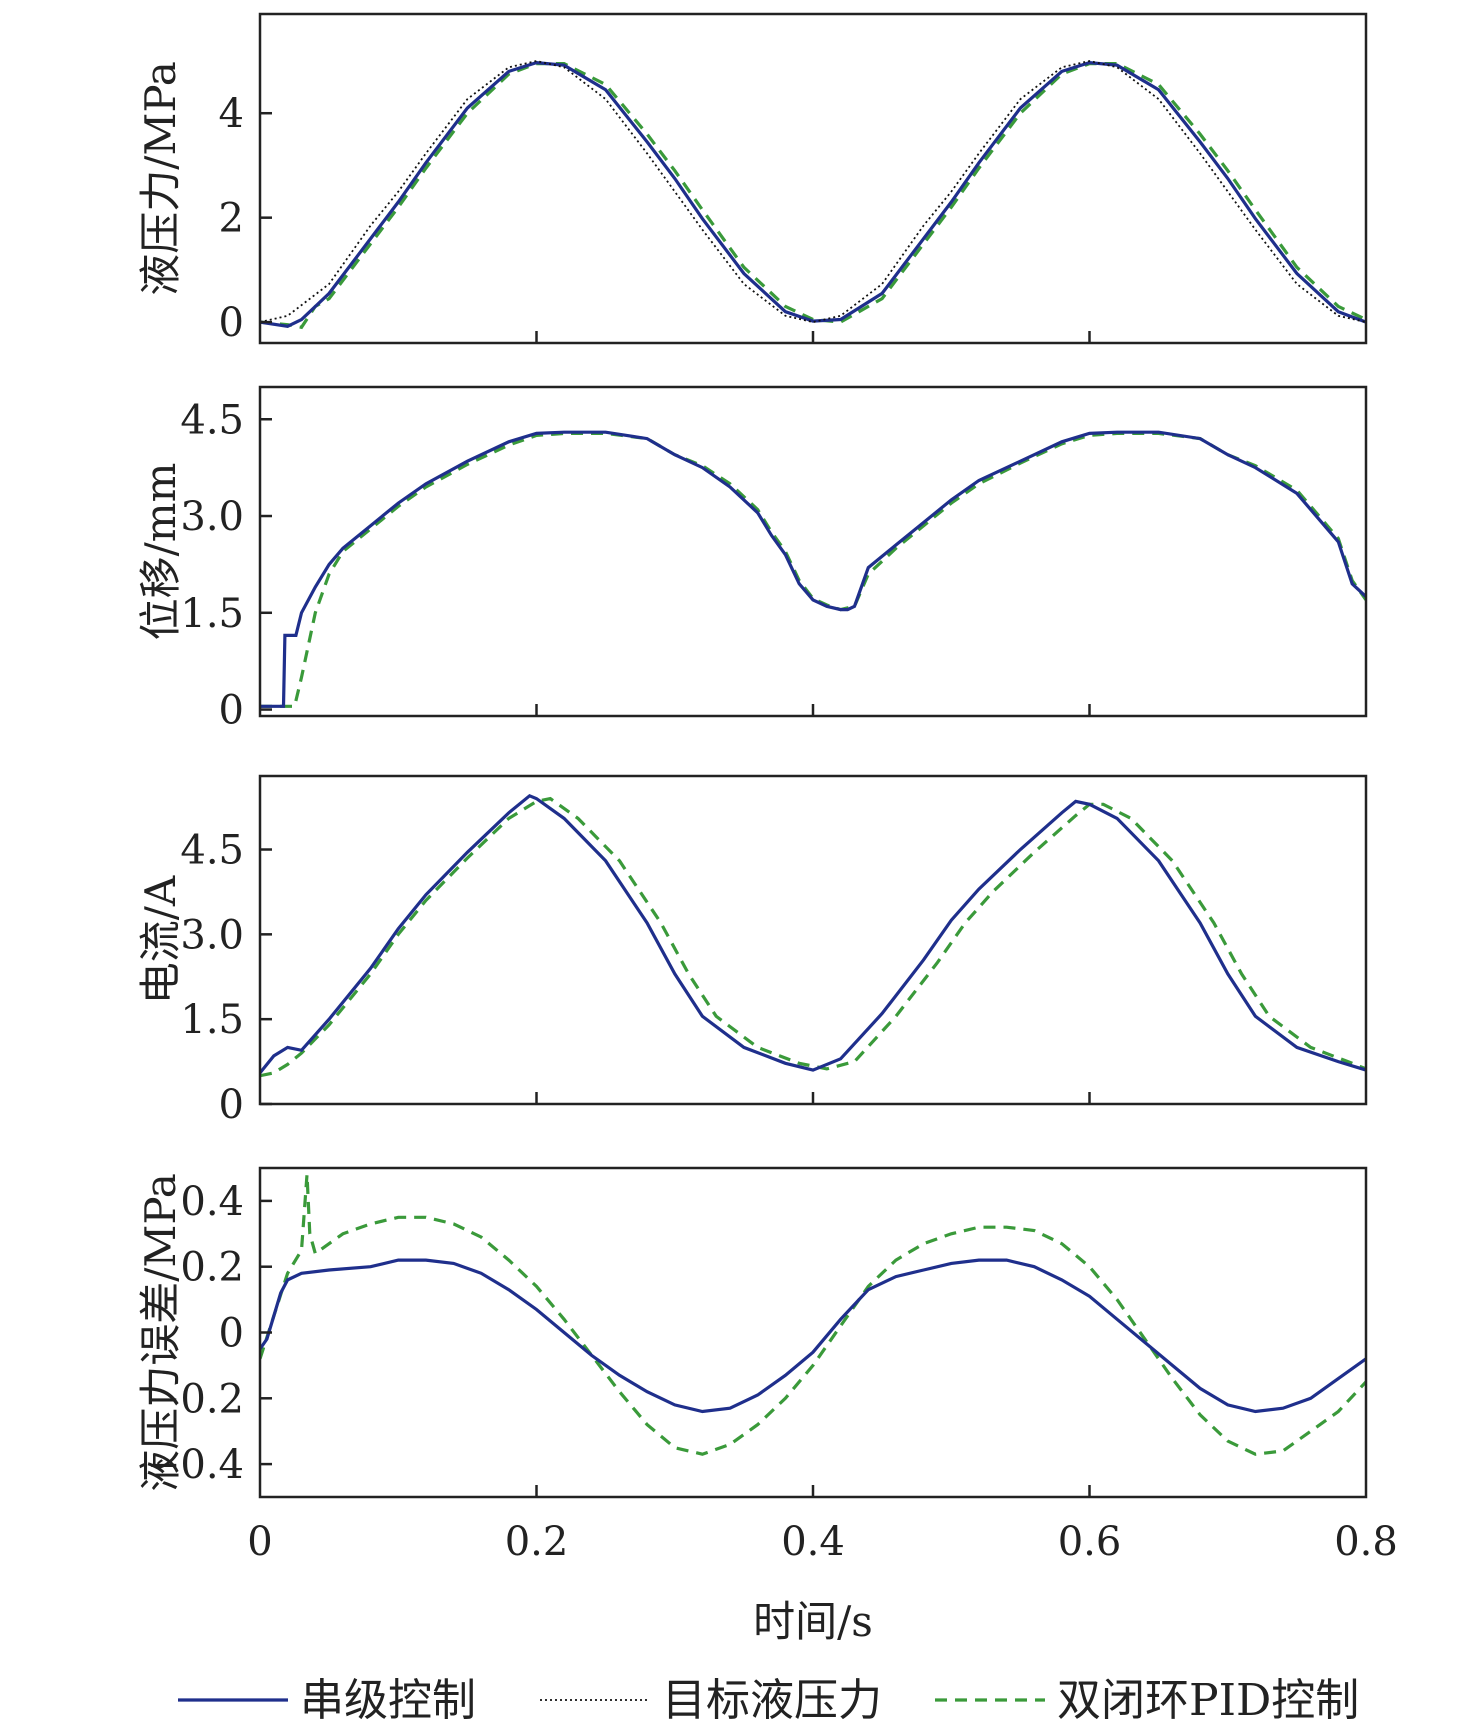  I want to click on legend: 串级控制 目标液压力 双闭环PID控制, so click(768, 1700).